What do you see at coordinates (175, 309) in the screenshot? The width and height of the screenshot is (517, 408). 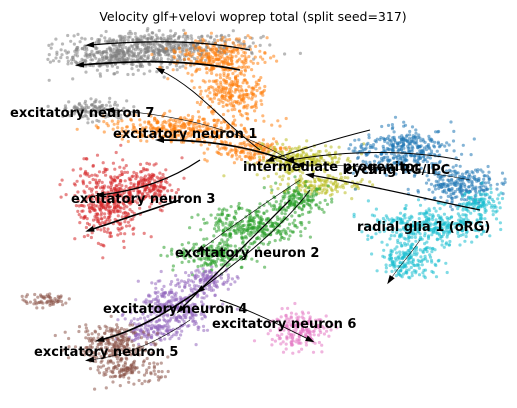 I see `cluster-label: excitatory neuron 4` at bounding box center [175, 309].